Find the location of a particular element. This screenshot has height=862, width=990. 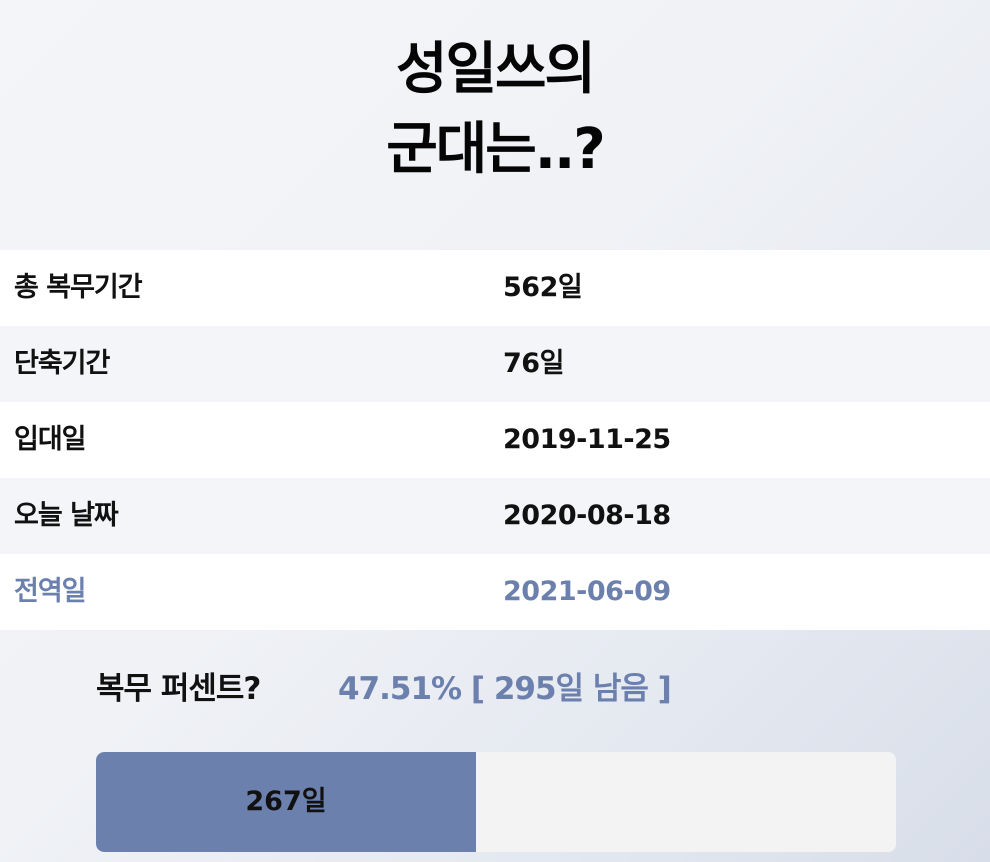

service-progress-fill: 267일 is located at coordinates (286, 802).